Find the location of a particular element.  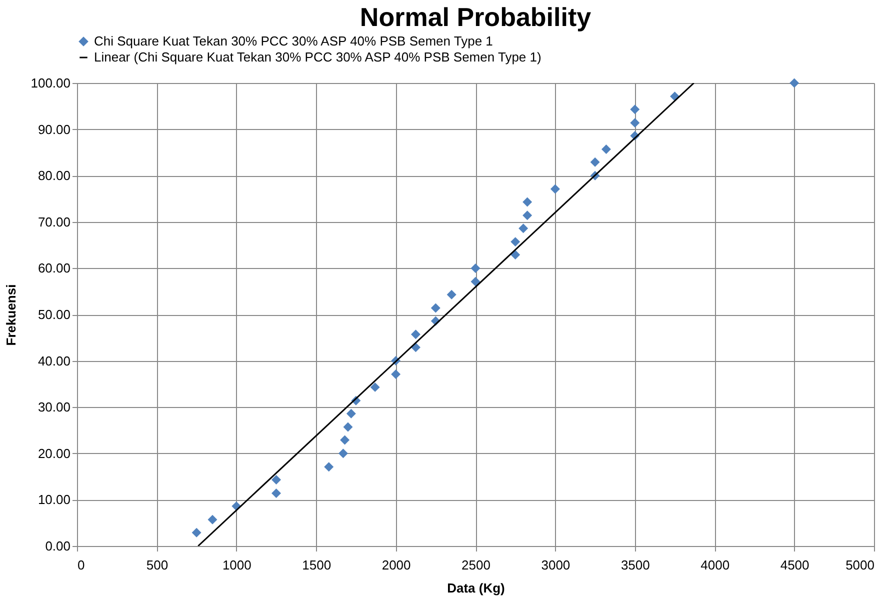

legend-label: Chi Square Kuat Tekan 30% PCC 30% ASP 40% PSB Semen Type 1 is located at coordinates (293, 41).